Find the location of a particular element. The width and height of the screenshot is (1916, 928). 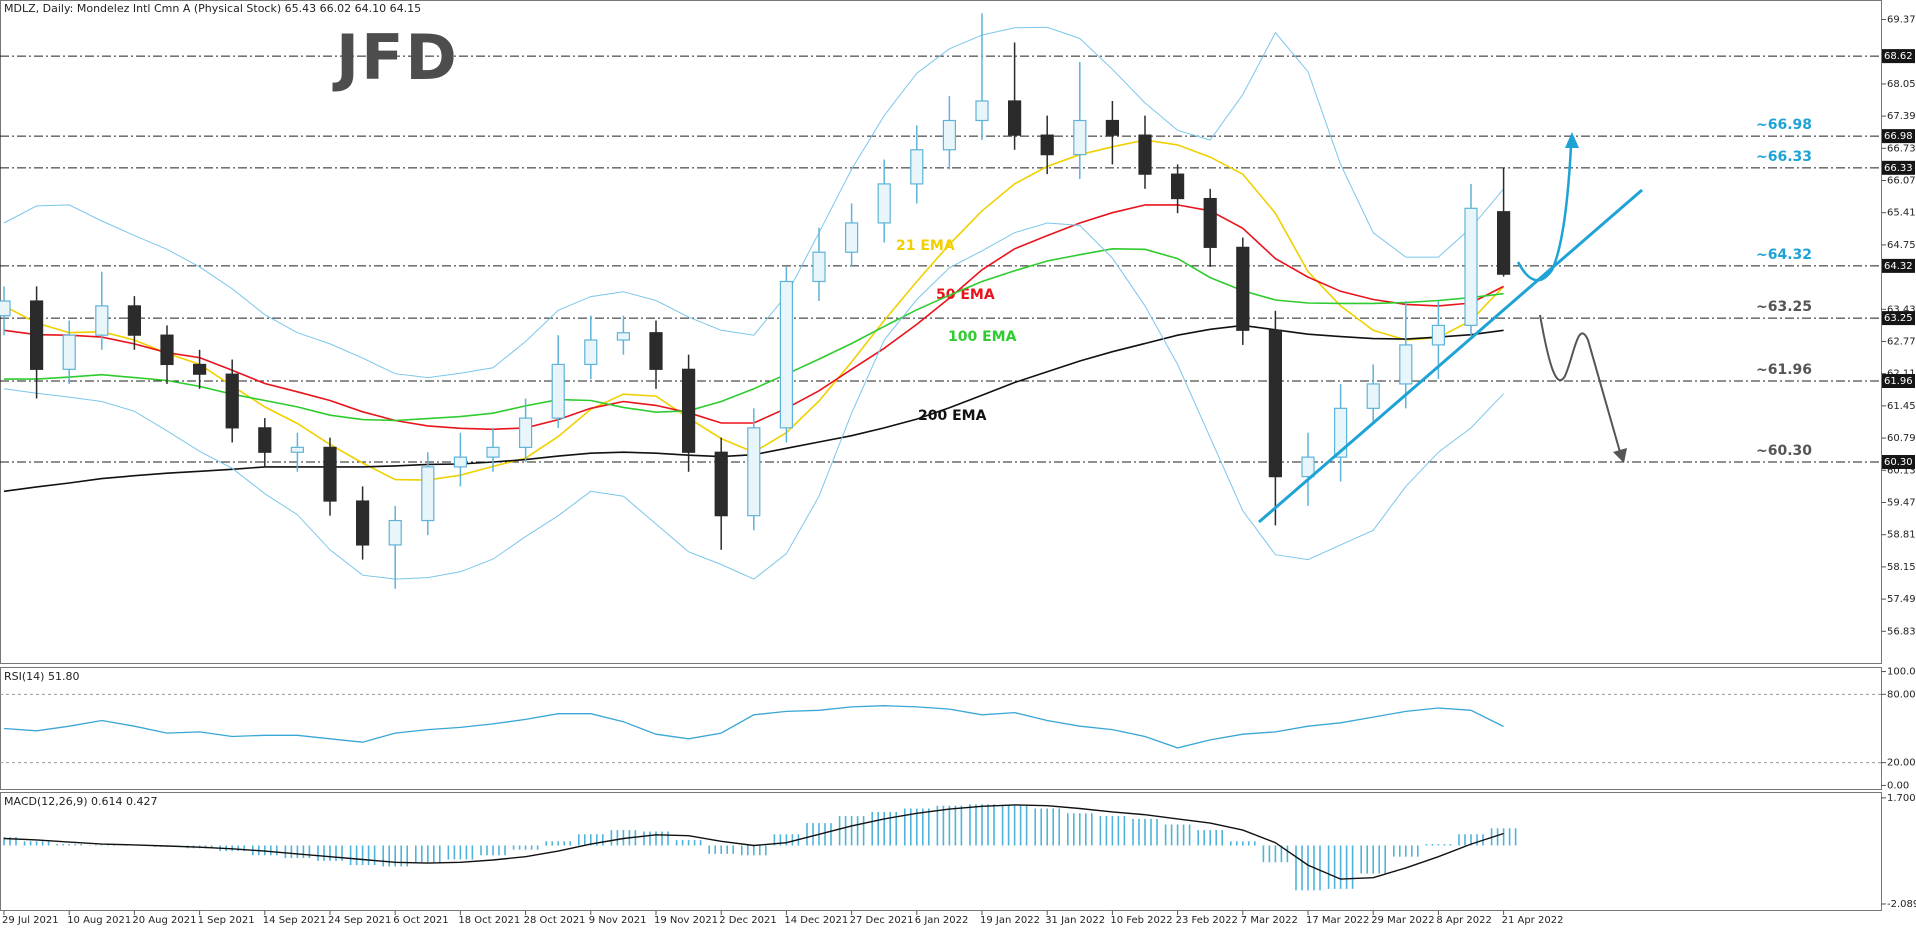

y-tick-label: -2.089 is located at coordinates (1901, 904).